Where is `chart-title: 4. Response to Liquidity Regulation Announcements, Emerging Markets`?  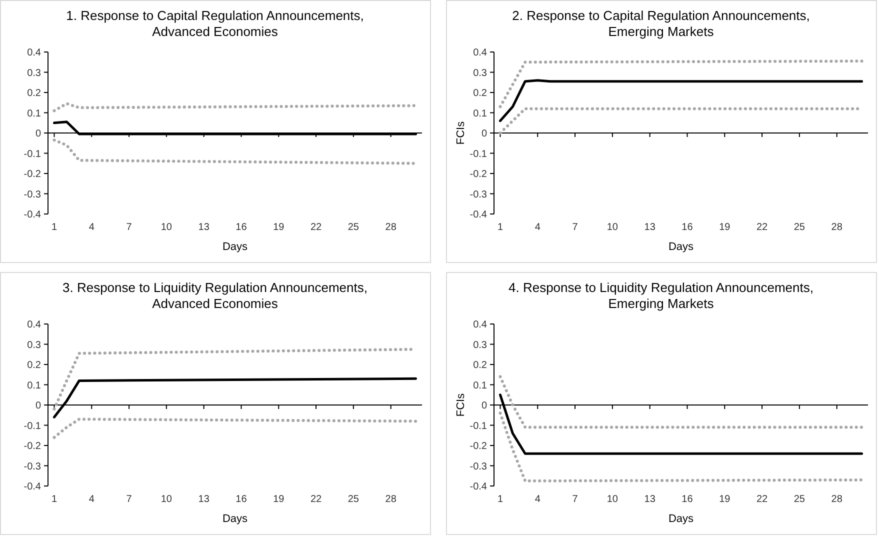
chart-title: 4. Response to Liquidity Regulation Announcements, Emerging Markets is located at coordinates (661, 295).